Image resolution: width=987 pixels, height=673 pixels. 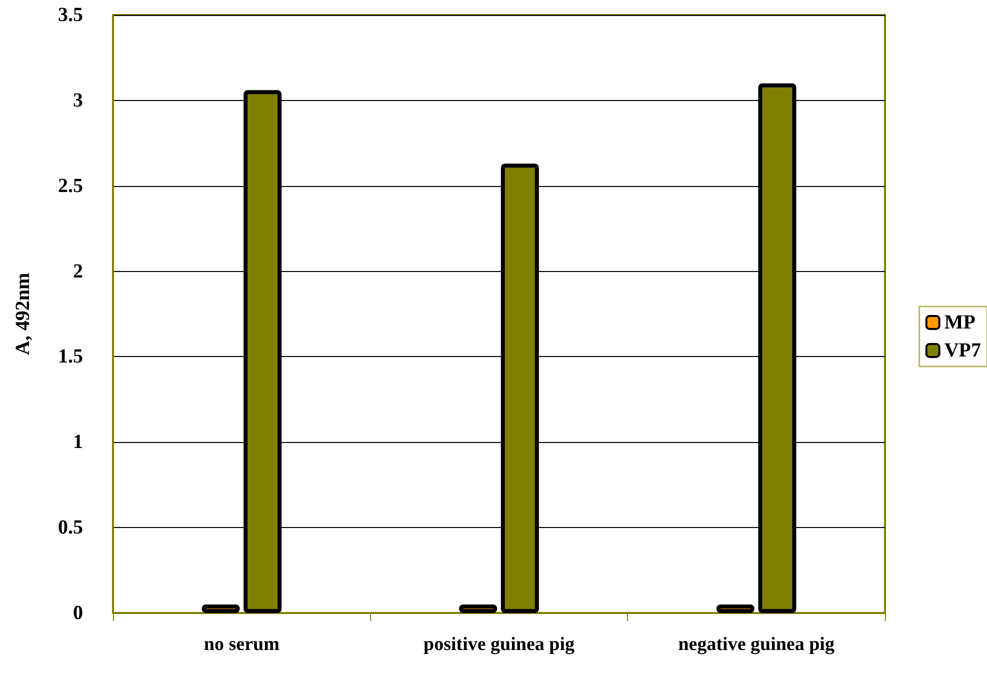 I want to click on legend-label: VP7, so click(x=963, y=351).